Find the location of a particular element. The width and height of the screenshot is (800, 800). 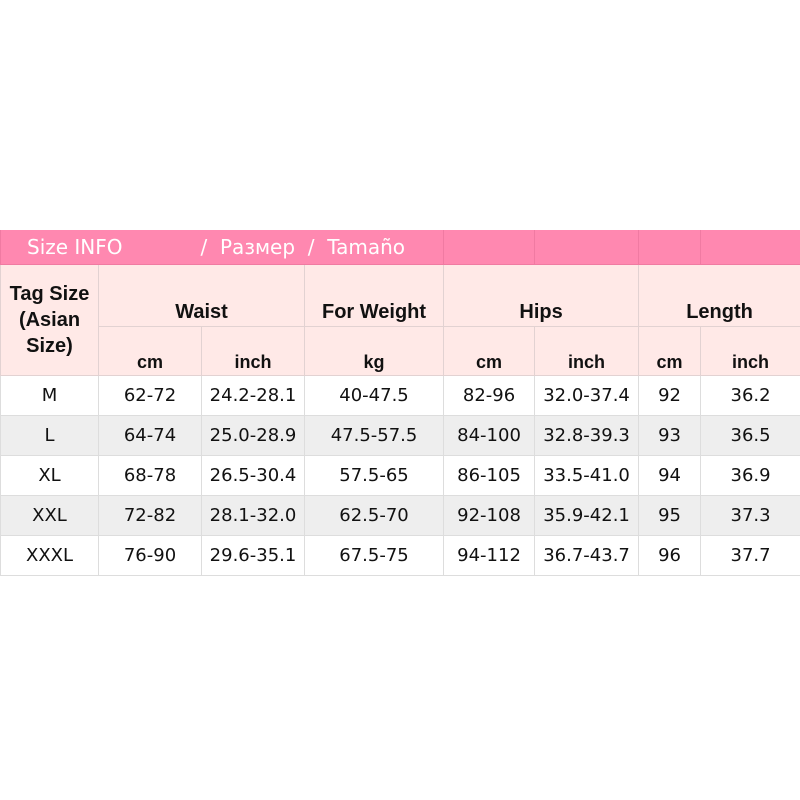

tag-size-cell: L is located at coordinates (49, 435).